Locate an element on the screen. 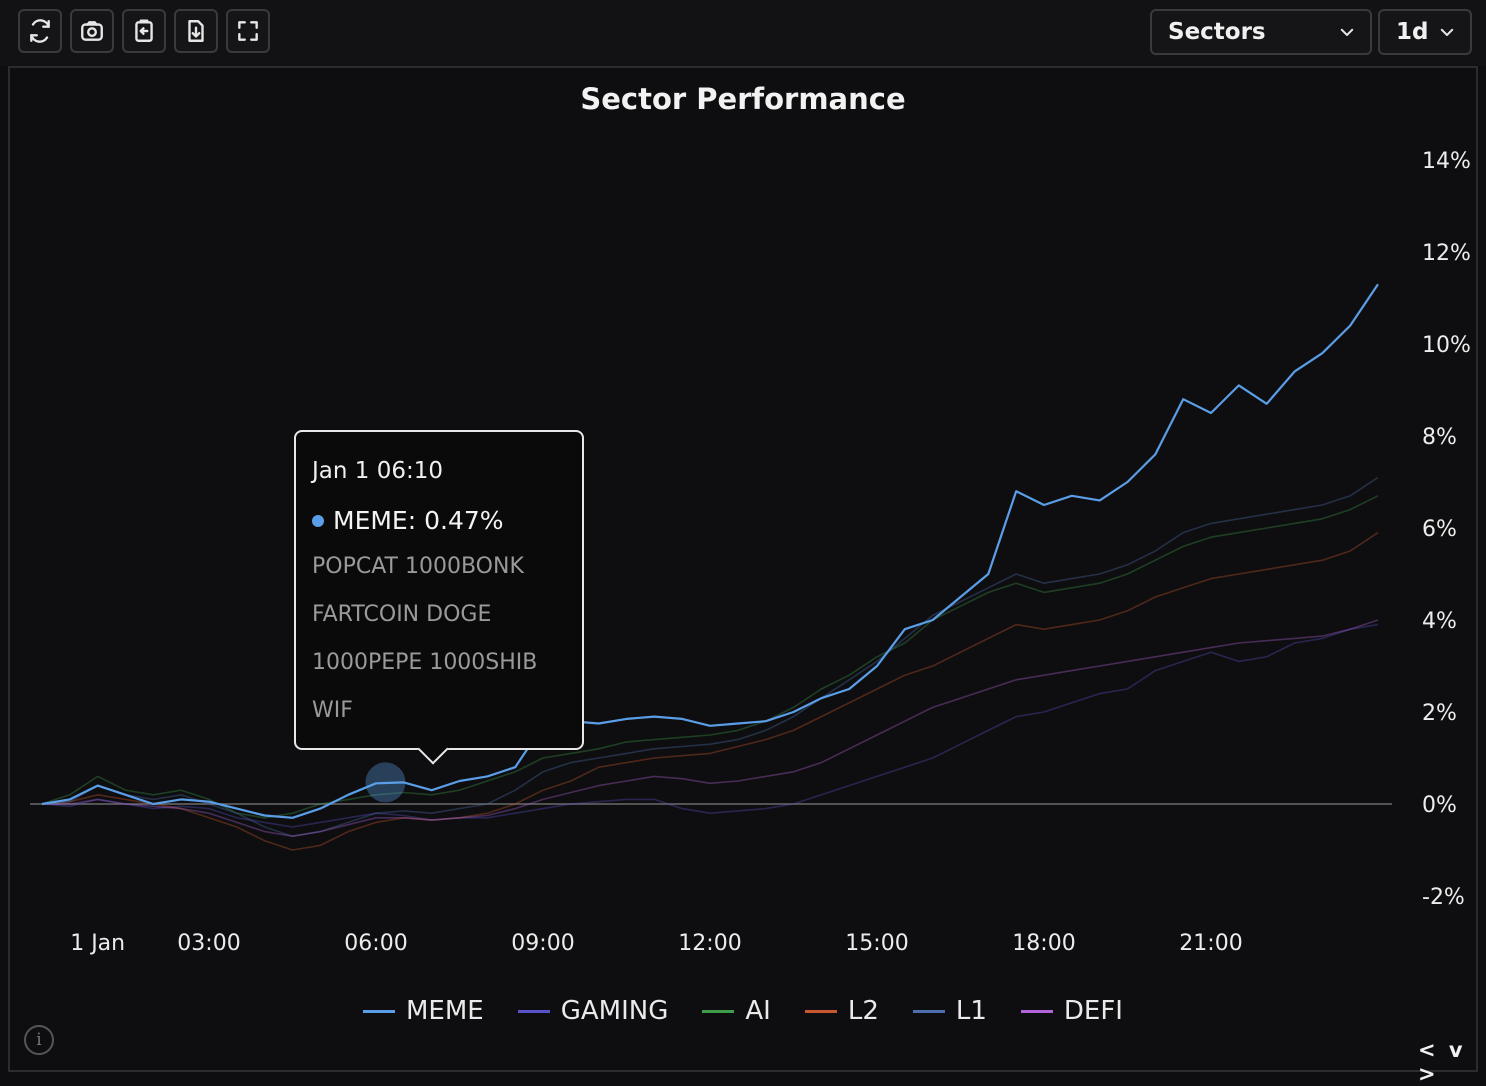 This screenshot has height=1086, width=1486. info-icon: i is located at coordinates (39, 1040).